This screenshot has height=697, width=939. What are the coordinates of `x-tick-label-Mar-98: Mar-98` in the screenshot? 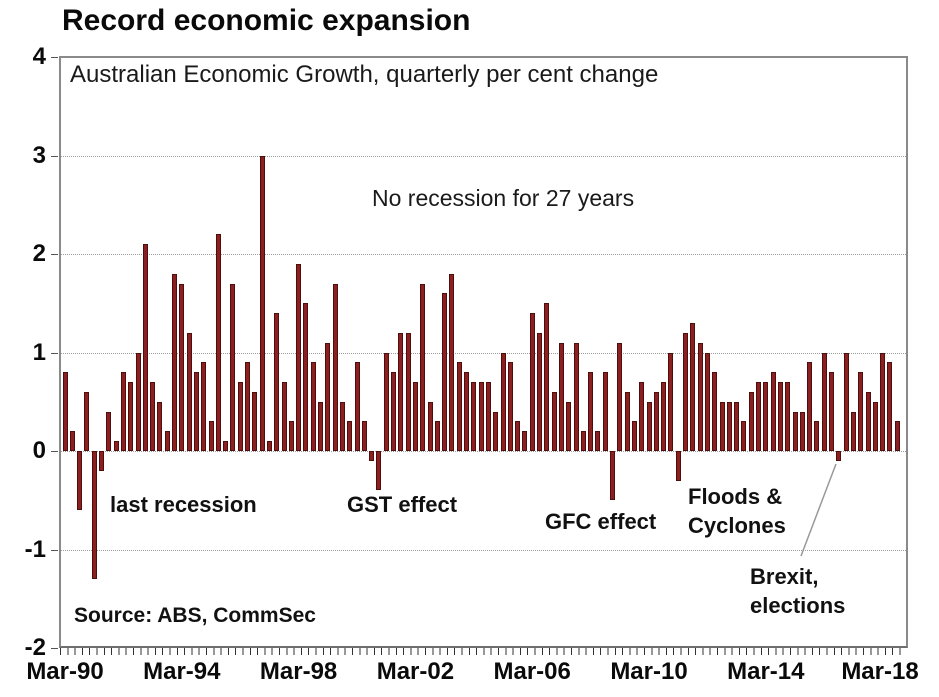 It's located at (298, 671).